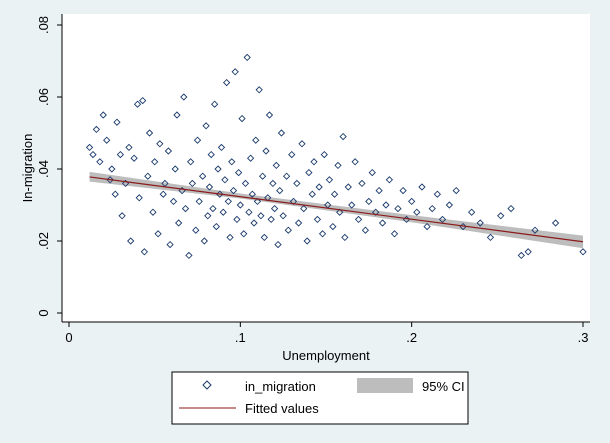 The height and width of the screenshot is (443, 610). I want to click on y-tick-label: 0, so click(43, 312).